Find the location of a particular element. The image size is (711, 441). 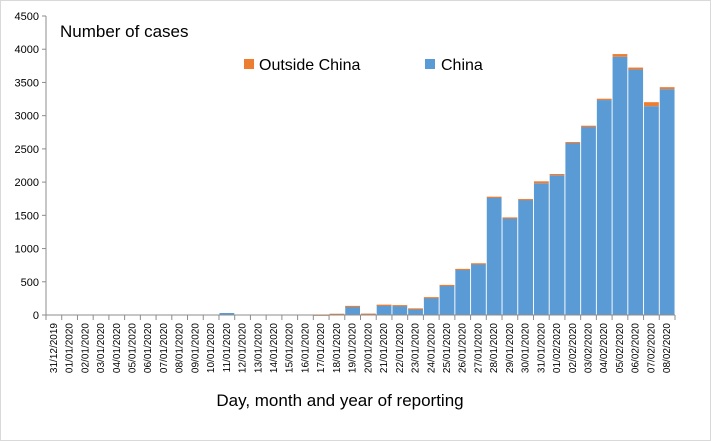

x-tick-label: 11/01/2020 is located at coordinates (227, 348).